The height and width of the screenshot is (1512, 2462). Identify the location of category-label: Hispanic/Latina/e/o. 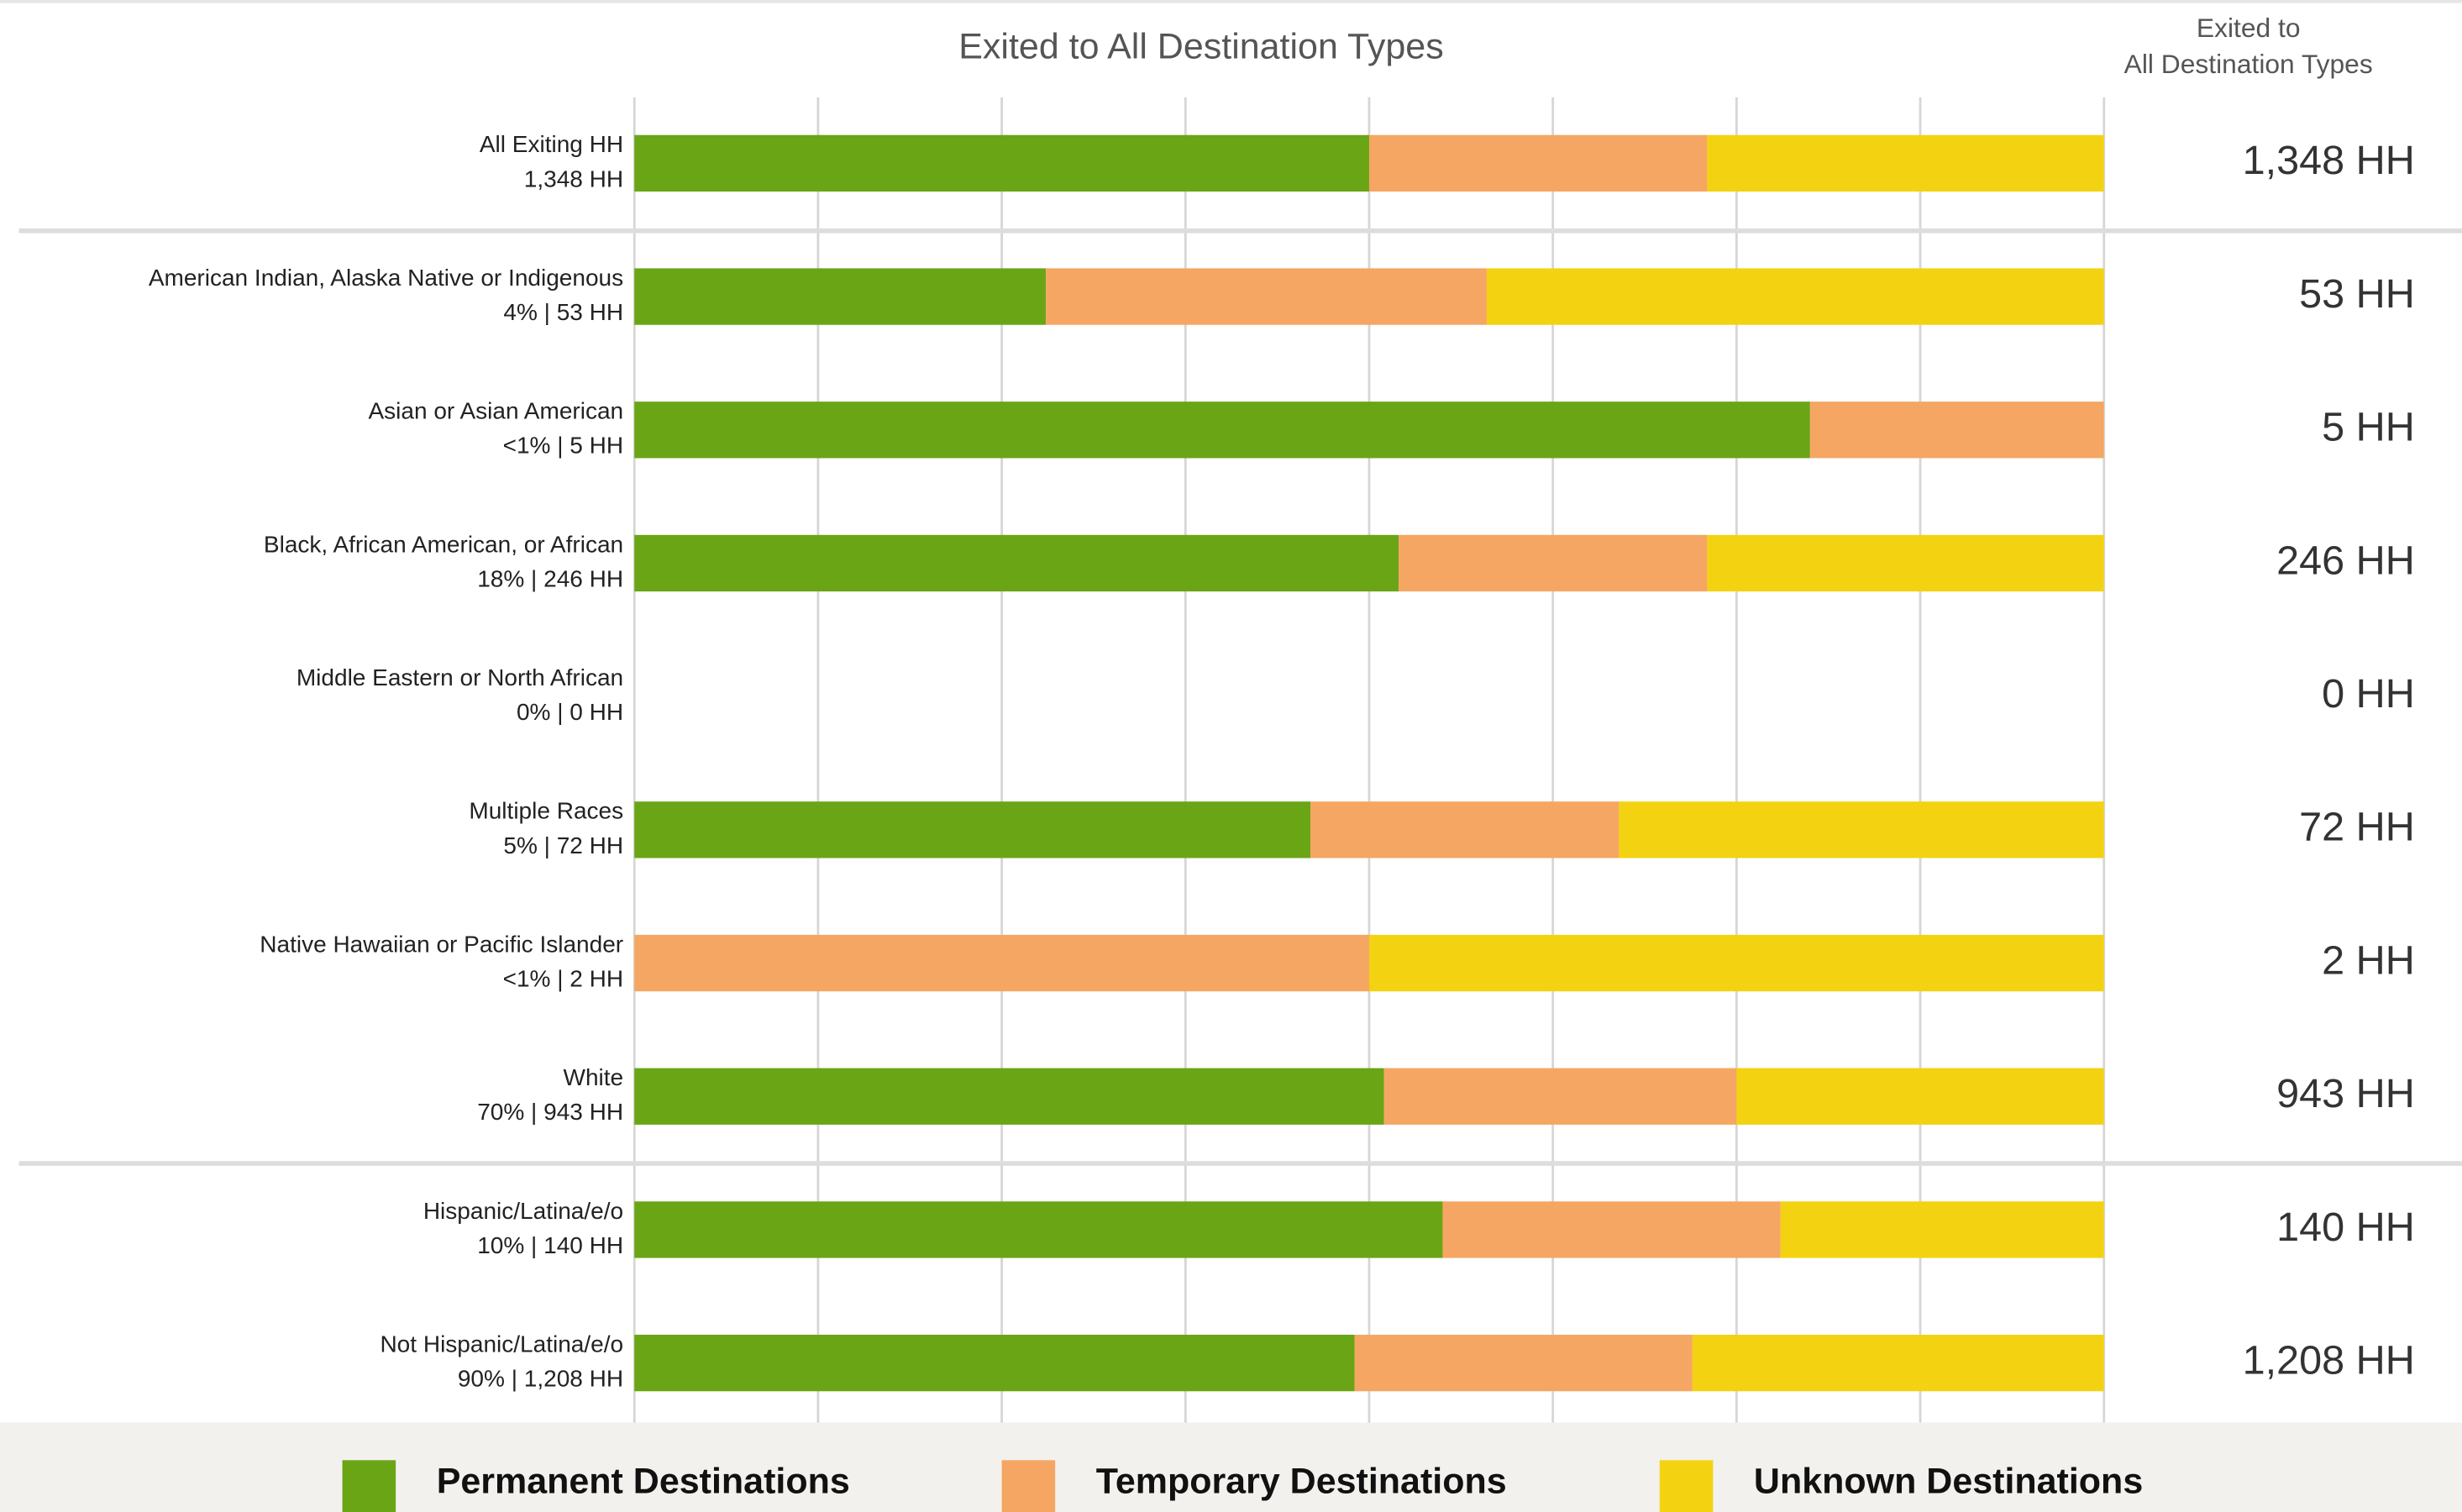
(523, 1211).